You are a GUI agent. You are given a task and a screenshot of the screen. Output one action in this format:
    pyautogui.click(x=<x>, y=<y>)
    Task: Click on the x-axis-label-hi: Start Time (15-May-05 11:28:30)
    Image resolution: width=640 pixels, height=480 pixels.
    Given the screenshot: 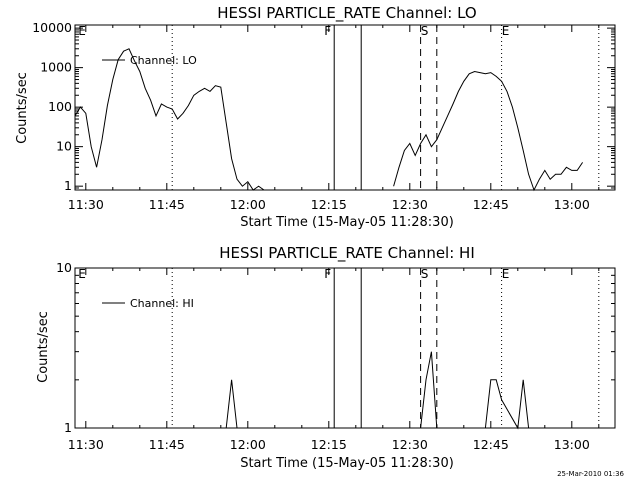 What is the action you would take?
    pyautogui.click(x=347, y=463)
    